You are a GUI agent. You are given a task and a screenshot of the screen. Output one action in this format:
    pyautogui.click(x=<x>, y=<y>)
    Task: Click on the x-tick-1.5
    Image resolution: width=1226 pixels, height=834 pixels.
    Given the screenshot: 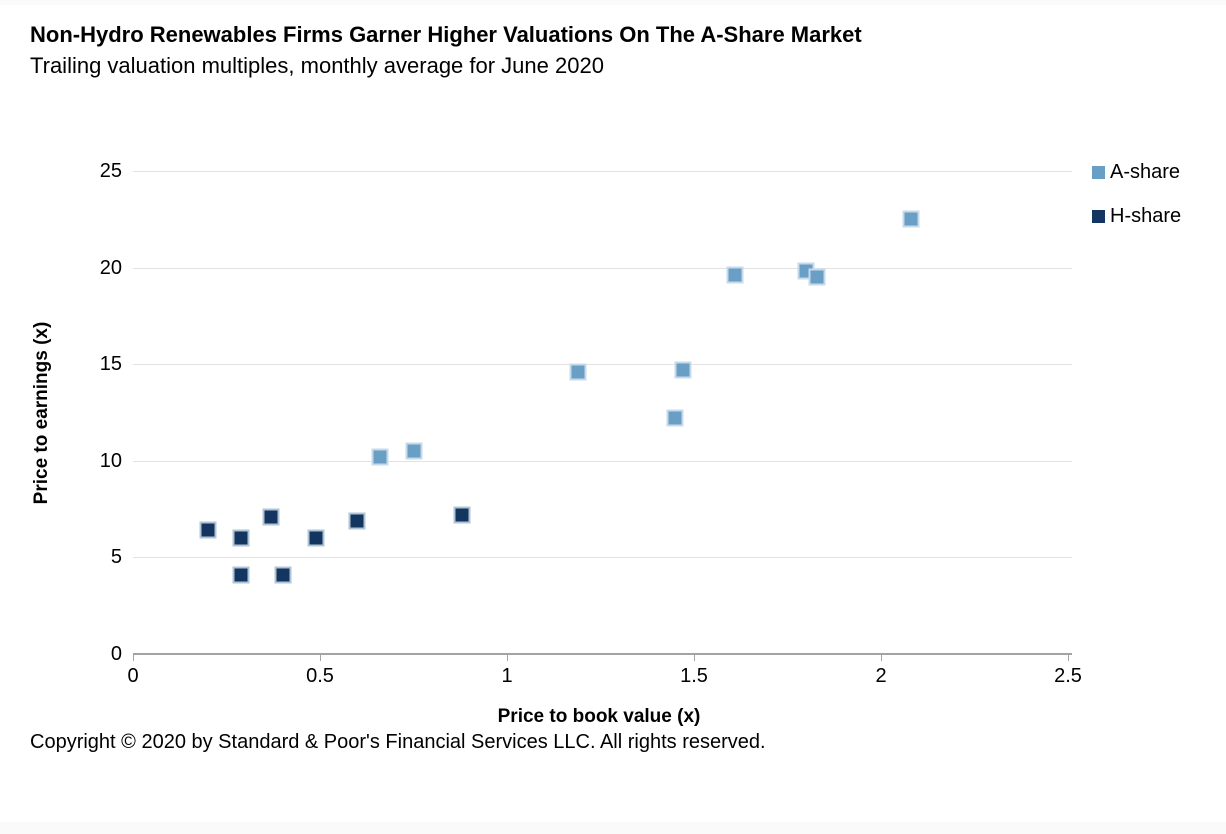 What is the action you would take?
    pyautogui.click(x=694, y=658)
    